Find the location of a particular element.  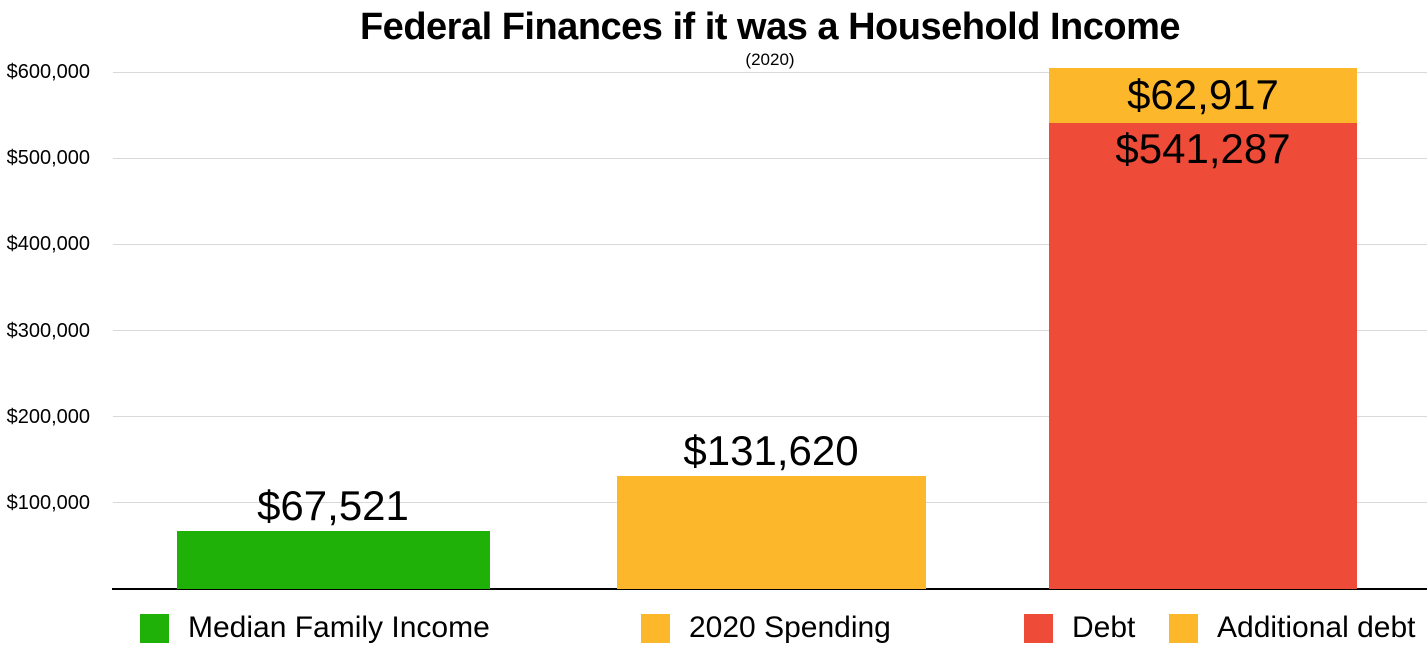

legend-label: 2020 Spending is located at coordinates (790, 627).